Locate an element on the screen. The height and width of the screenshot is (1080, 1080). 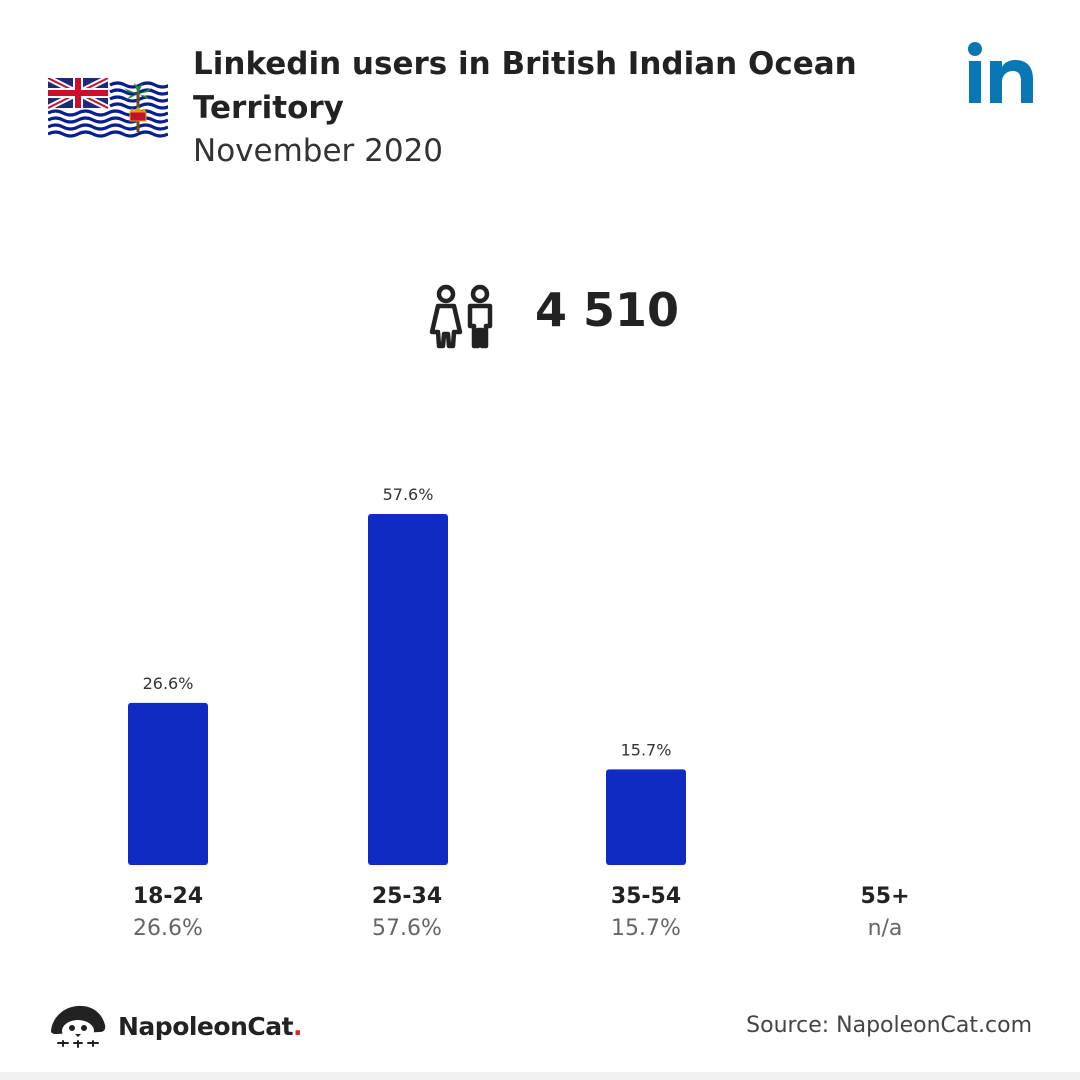
category-label-35-54: 35-54 is located at coordinates (646, 896).